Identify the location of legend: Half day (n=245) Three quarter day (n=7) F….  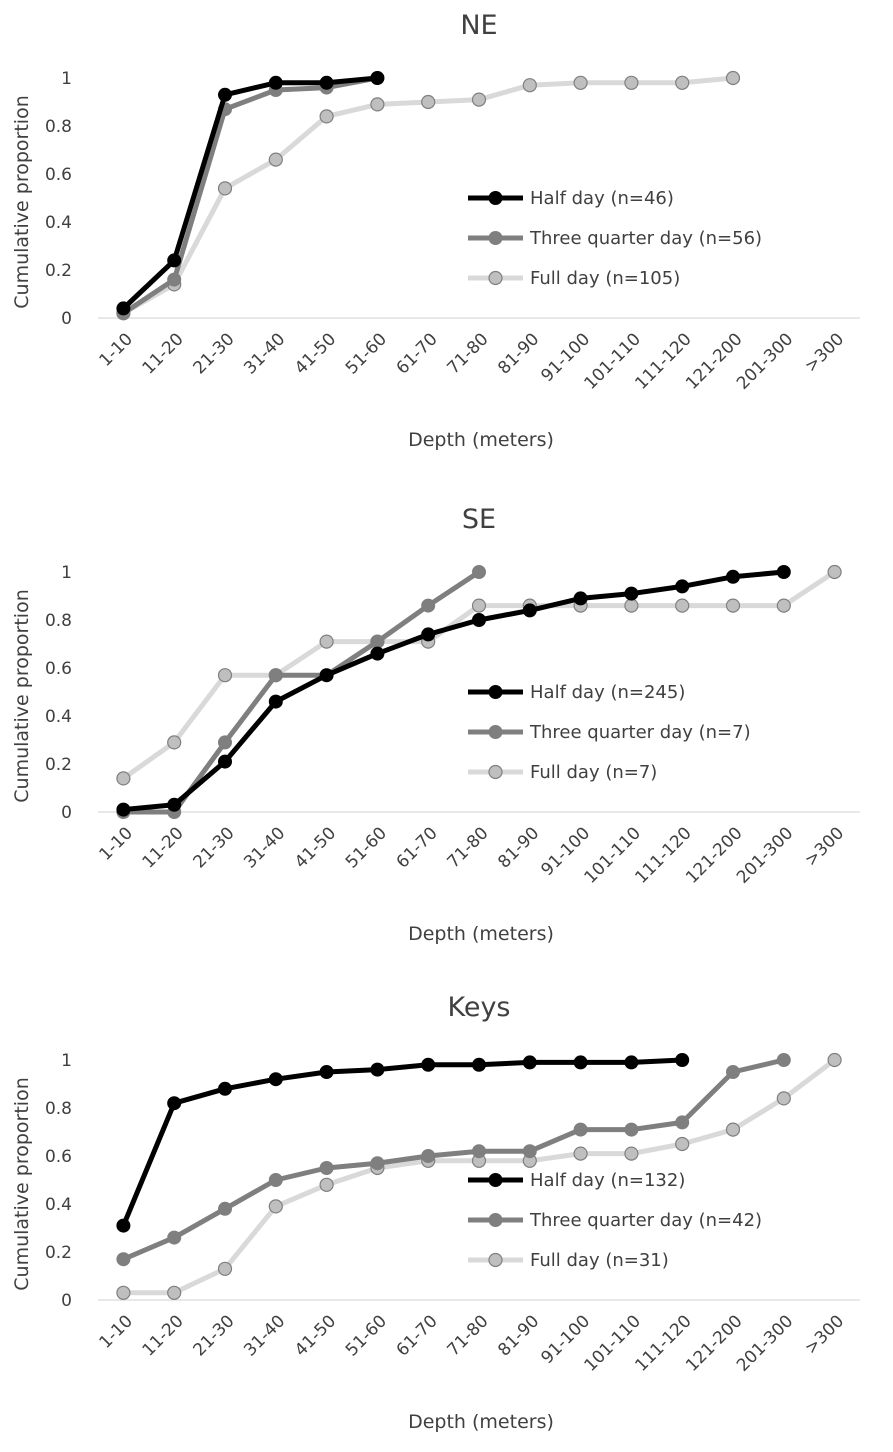
(609, 732).